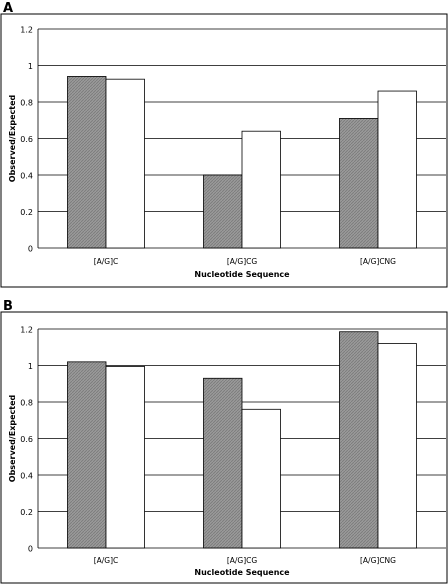  I want to click on panel-b-ytick-label: 1, so click(30, 366).